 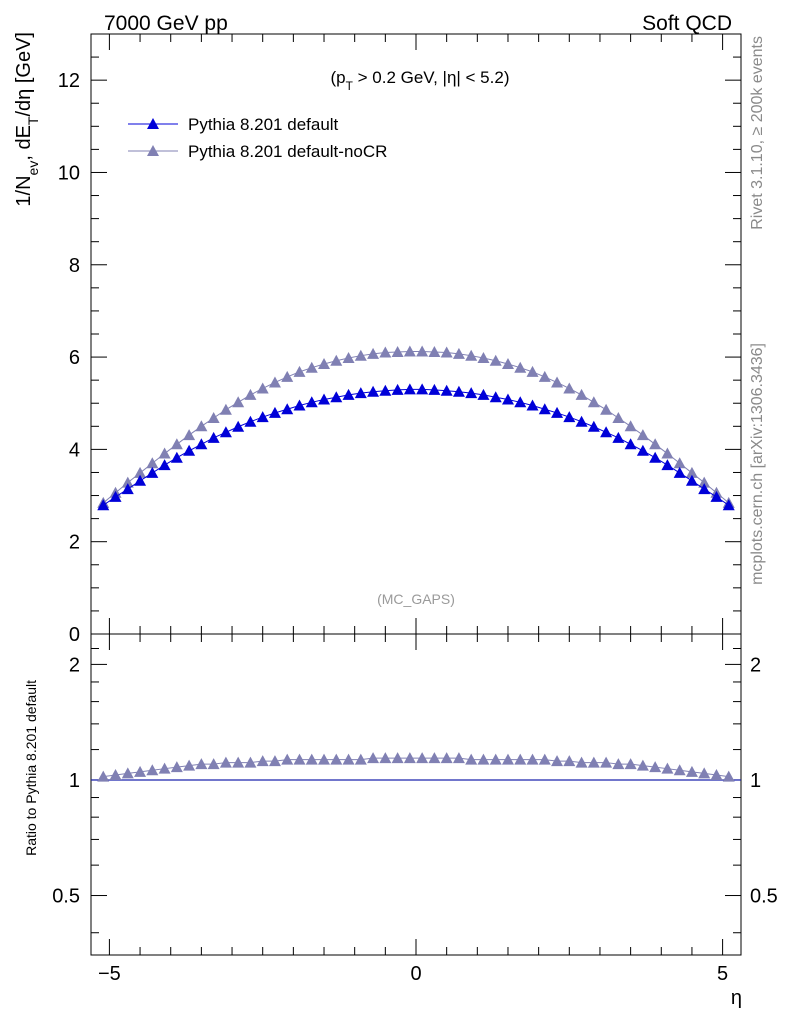 What do you see at coordinates (287, 151) in the screenshot?
I see `legend-label-2: Pythia 8.201 default-noCR` at bounding box center [287, 151].